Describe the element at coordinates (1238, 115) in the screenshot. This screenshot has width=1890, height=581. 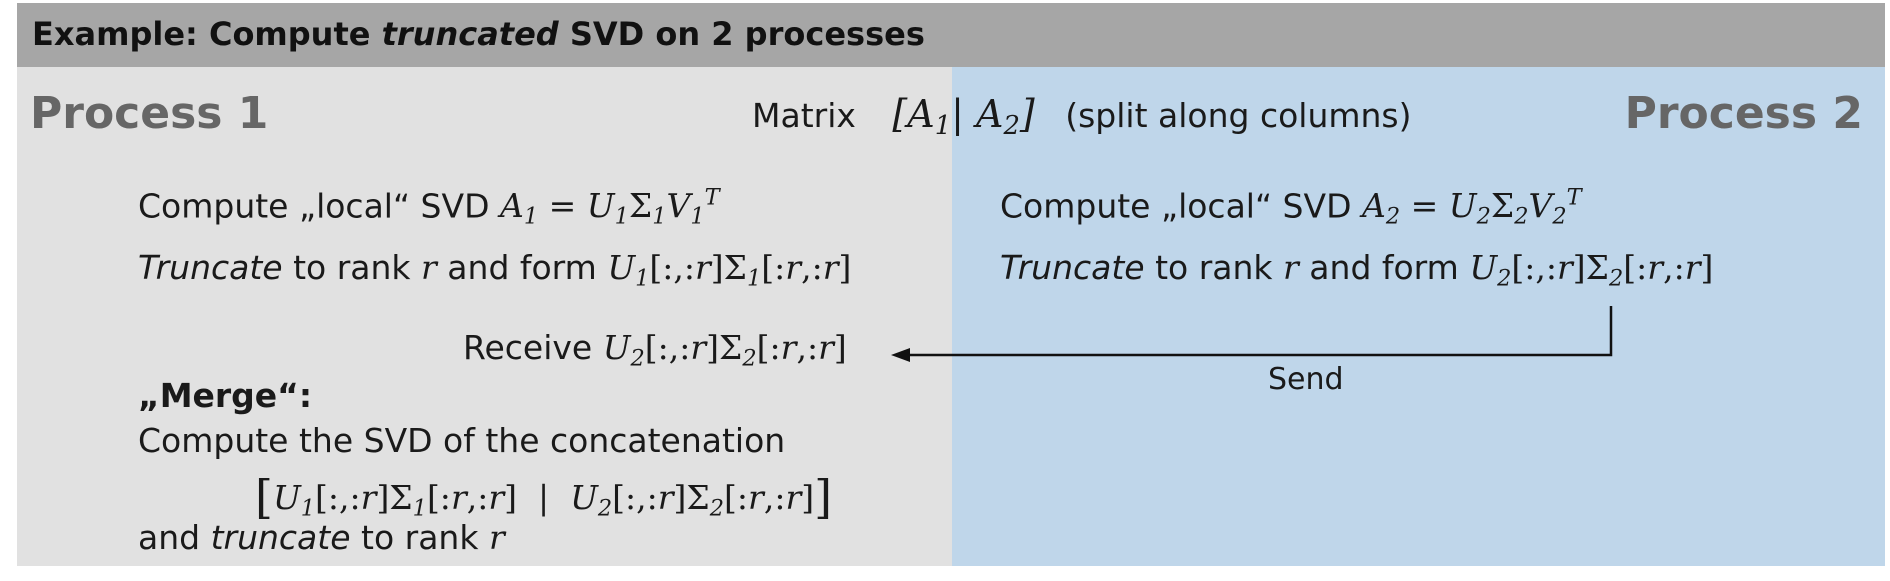
I see `matrix-note: (split along columns)` at that location.